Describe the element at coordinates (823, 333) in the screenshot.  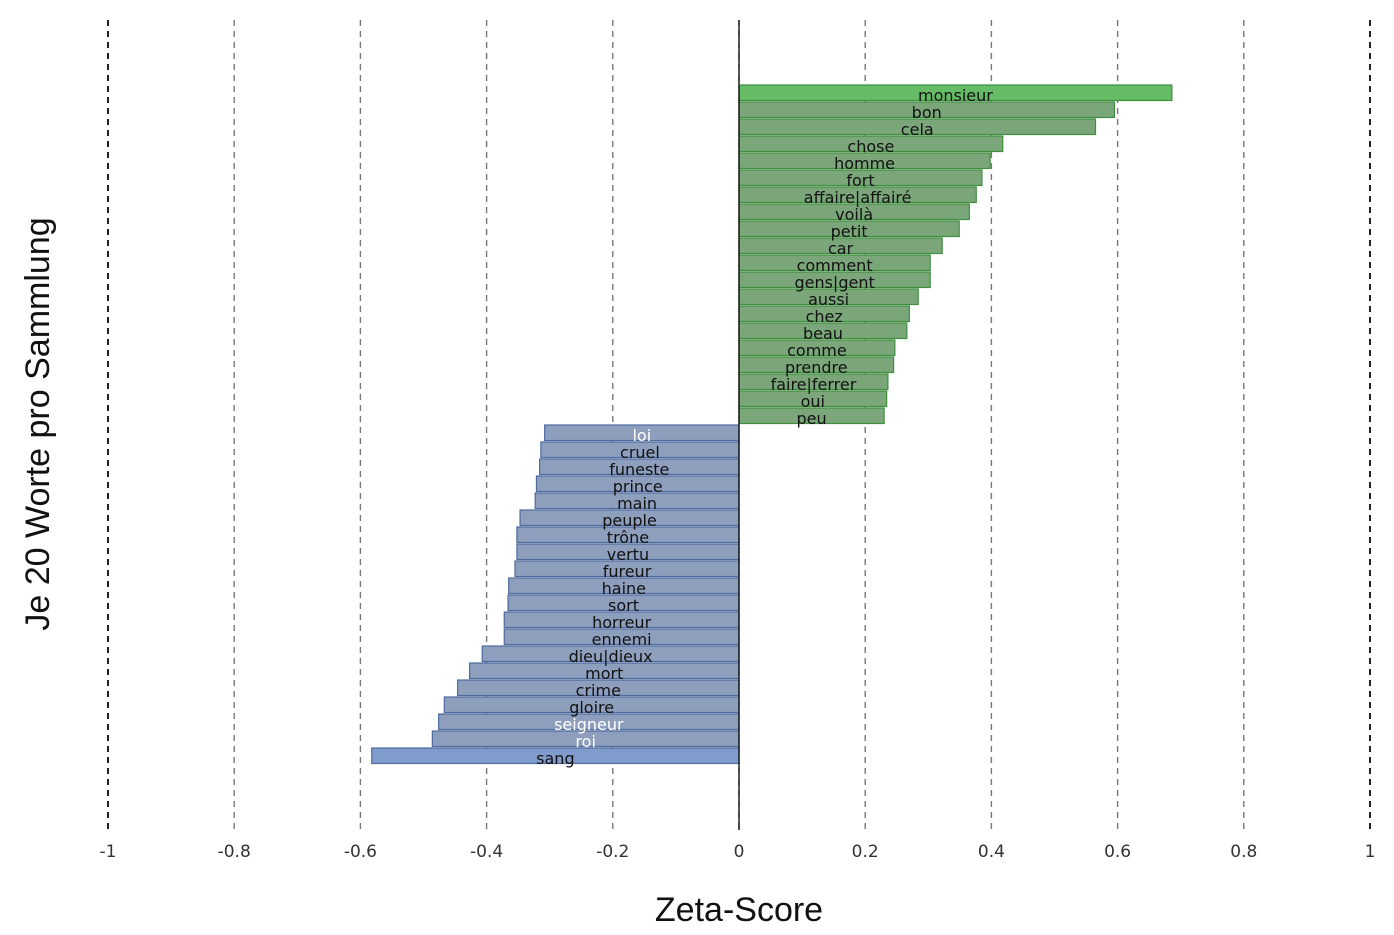
I see `bar-label: beau` at that location.